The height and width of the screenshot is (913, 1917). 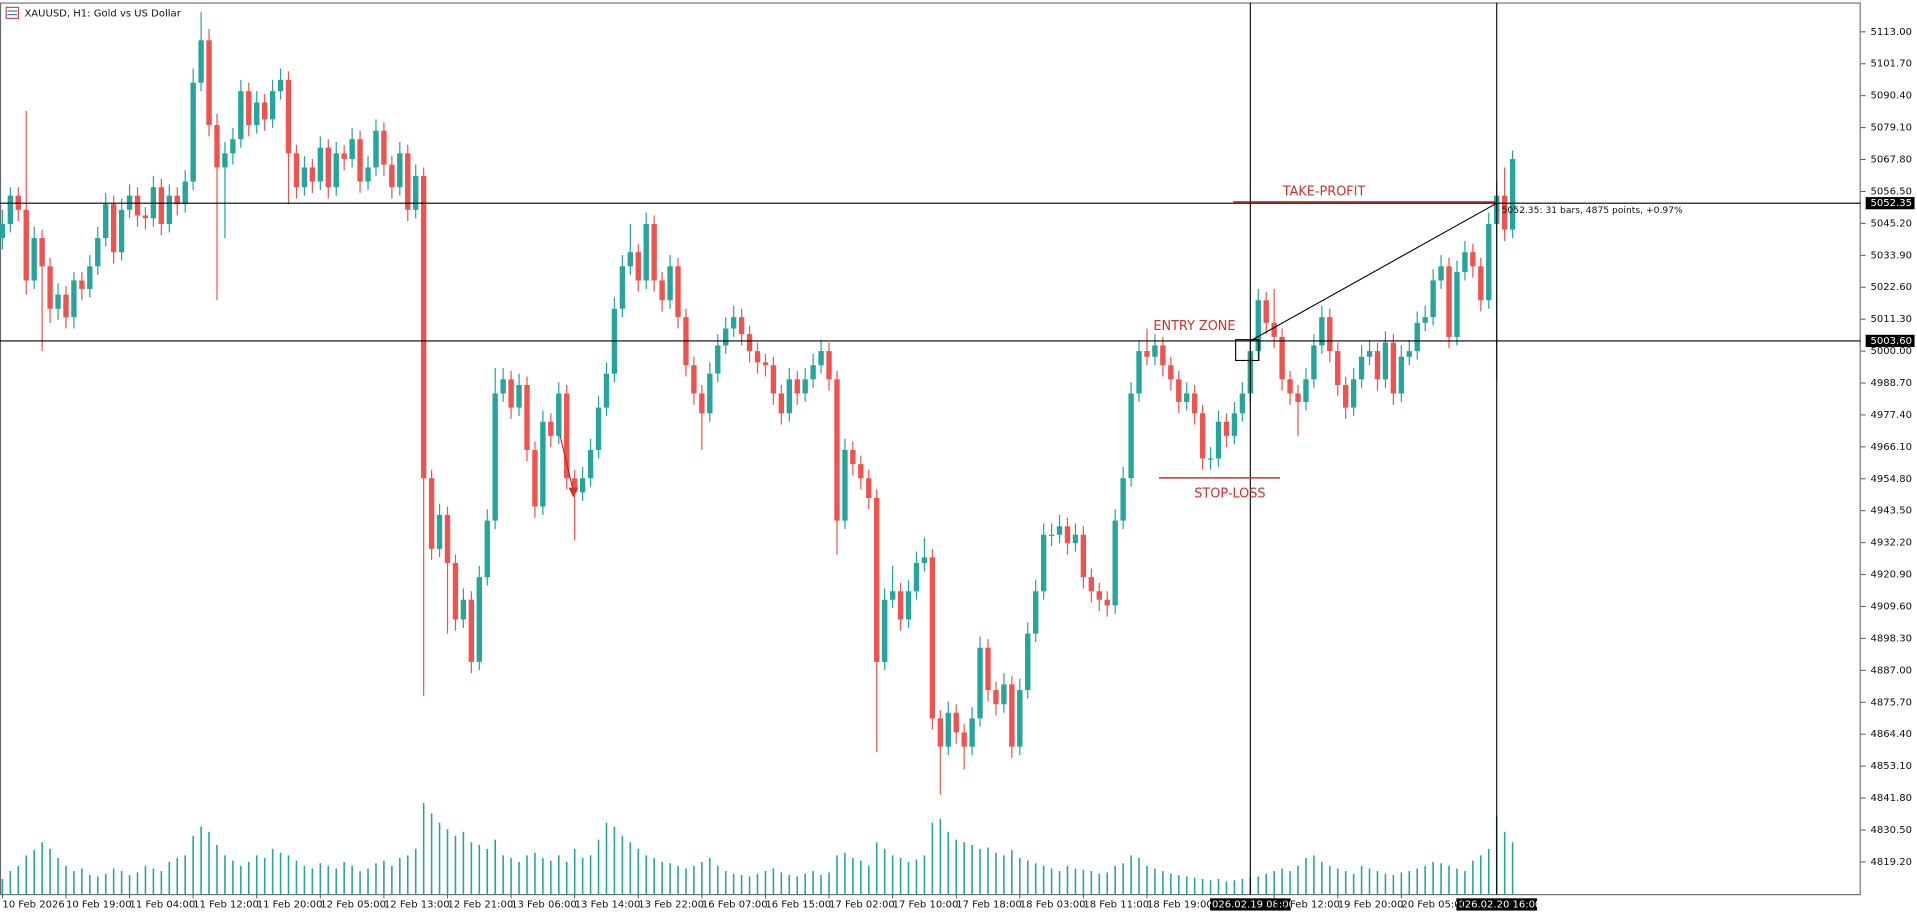 What do you see at coordinates (1247, 350) in the screenshot?
I see `entry-zone-box` at bounding box center [1247, 350].